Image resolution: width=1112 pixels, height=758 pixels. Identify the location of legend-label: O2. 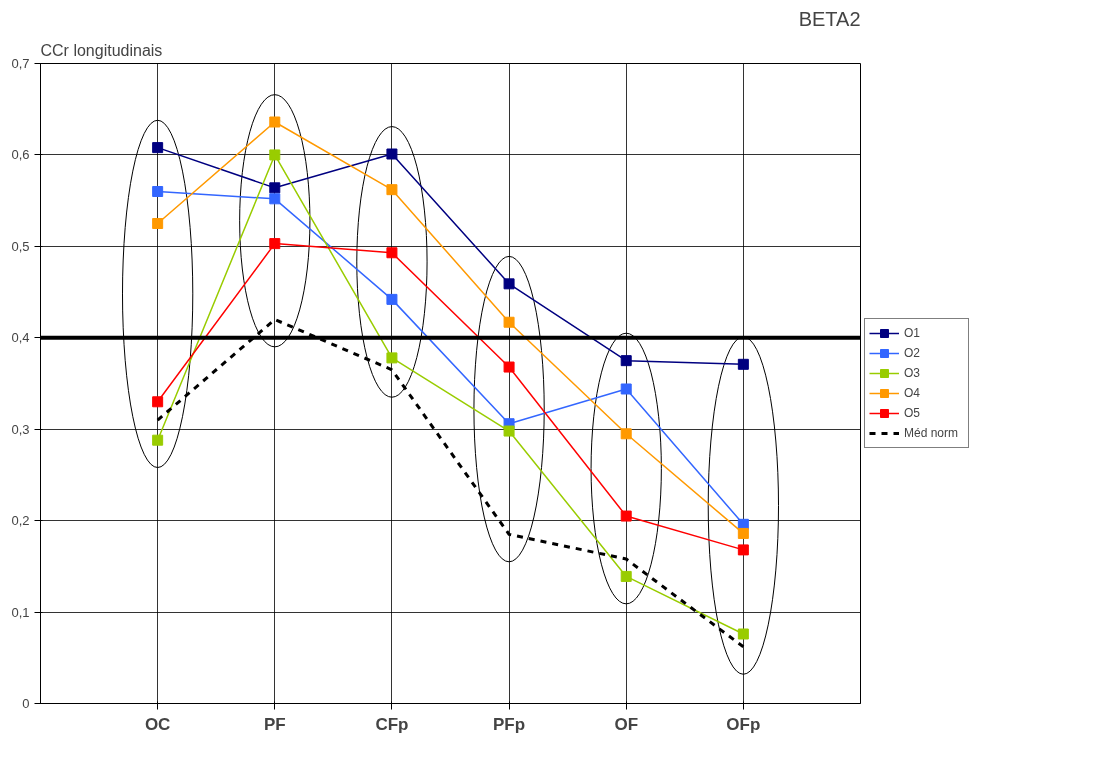
(912, 353).